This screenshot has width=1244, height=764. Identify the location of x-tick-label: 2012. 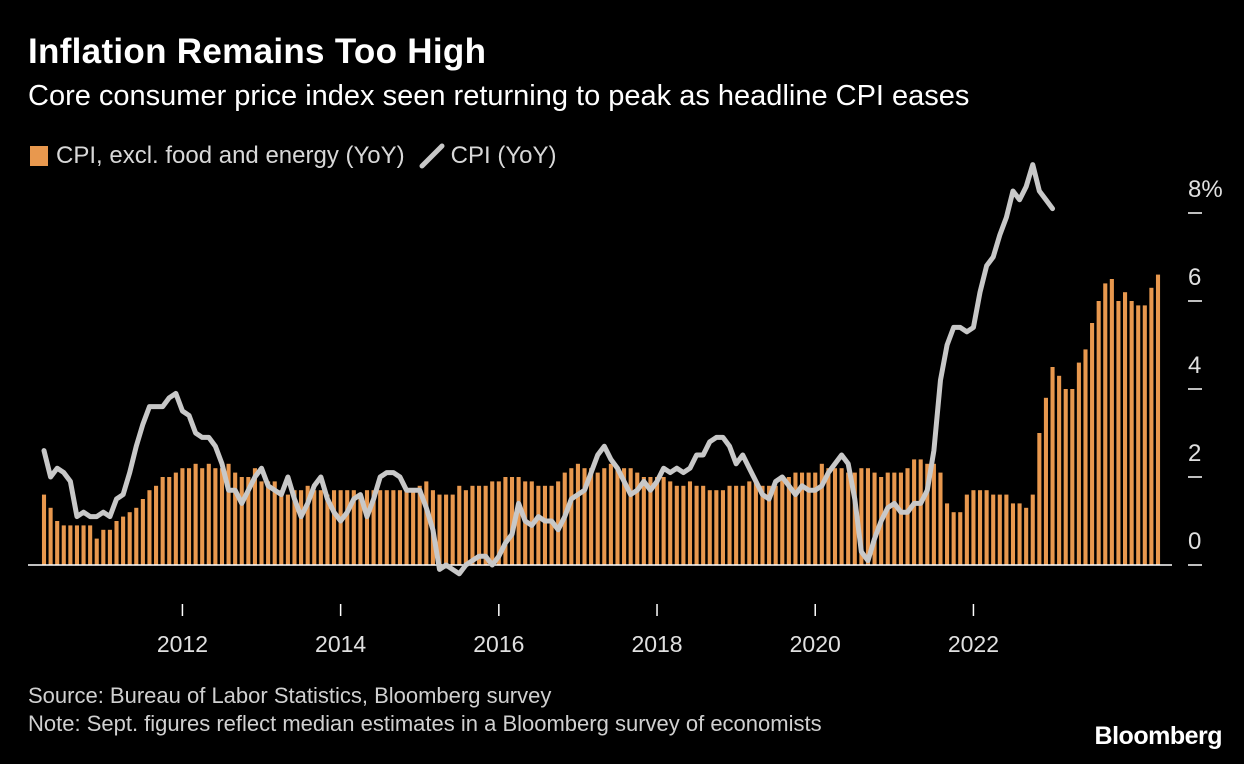
(182, 644).